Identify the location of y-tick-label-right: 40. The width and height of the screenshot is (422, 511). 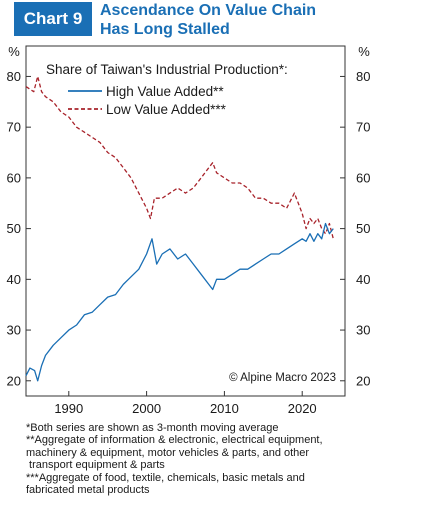
(363, 279).